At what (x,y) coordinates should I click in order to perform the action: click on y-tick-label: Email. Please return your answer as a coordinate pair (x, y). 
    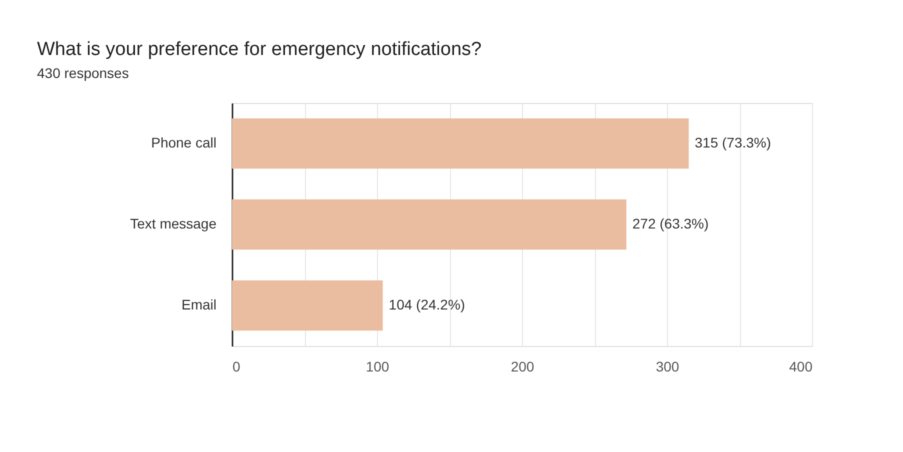
    Looking at the image, I should click on (198, 304).